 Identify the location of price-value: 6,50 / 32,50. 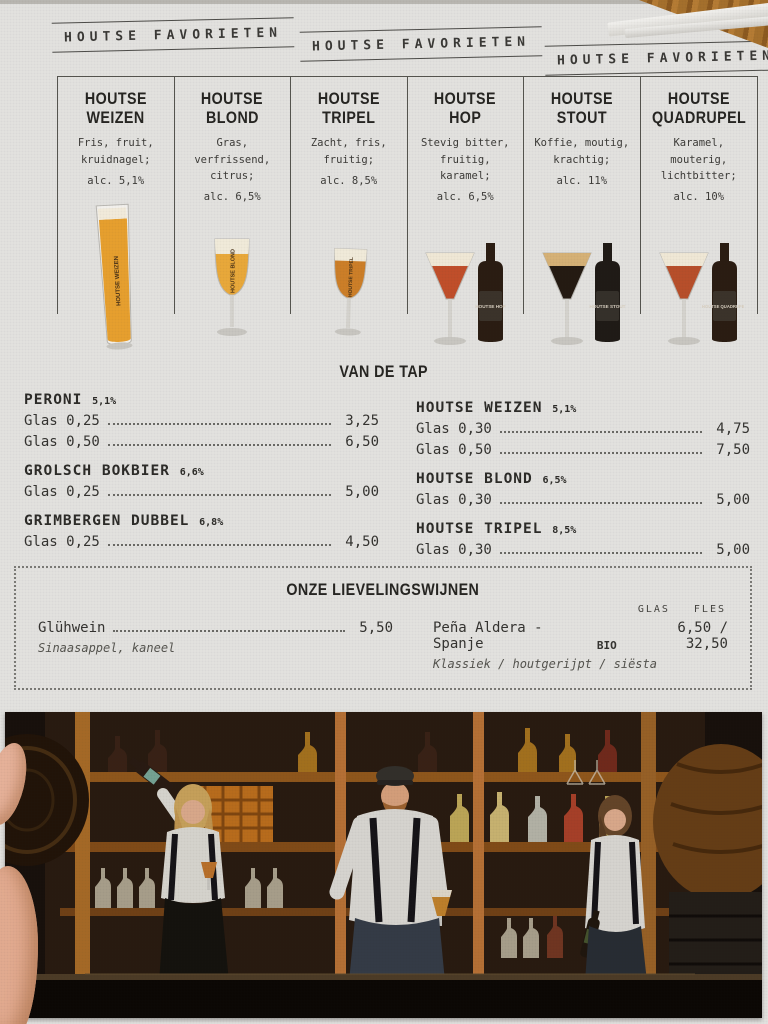
(702, 636).